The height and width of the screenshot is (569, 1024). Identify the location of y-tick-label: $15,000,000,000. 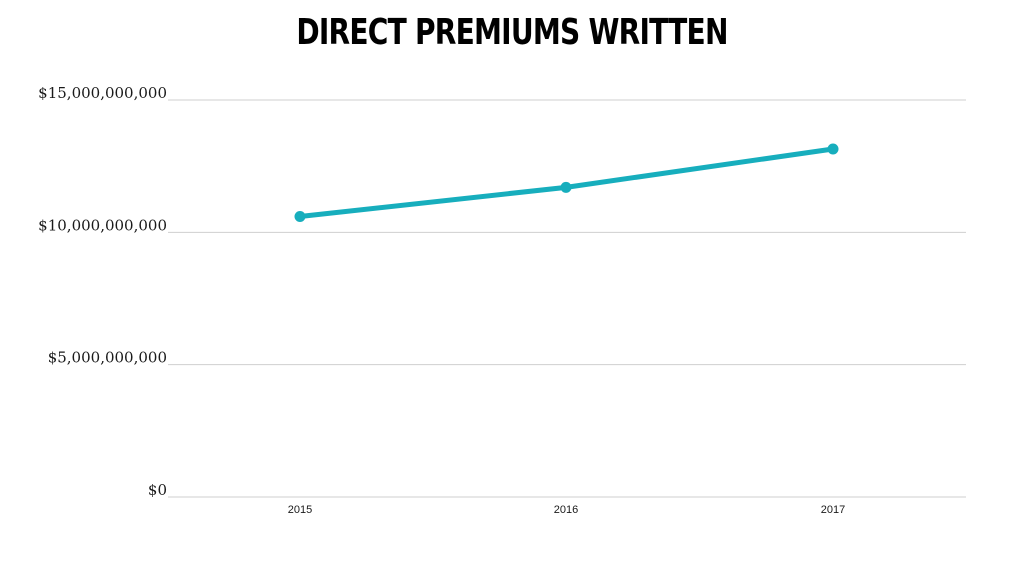
(102, 93).